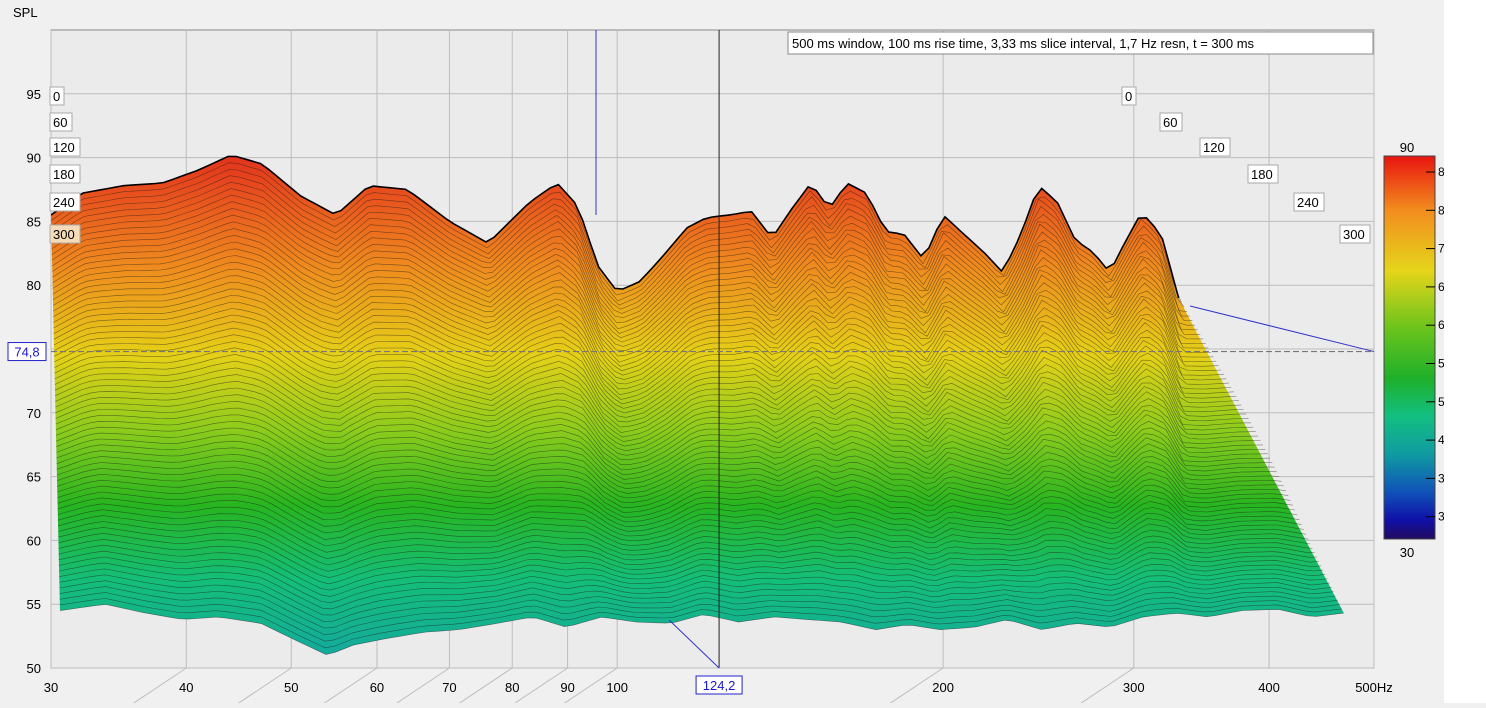 This screenshot has width=1486, height=708. I want to click on x-tick-label: 50, so click(291, 687).